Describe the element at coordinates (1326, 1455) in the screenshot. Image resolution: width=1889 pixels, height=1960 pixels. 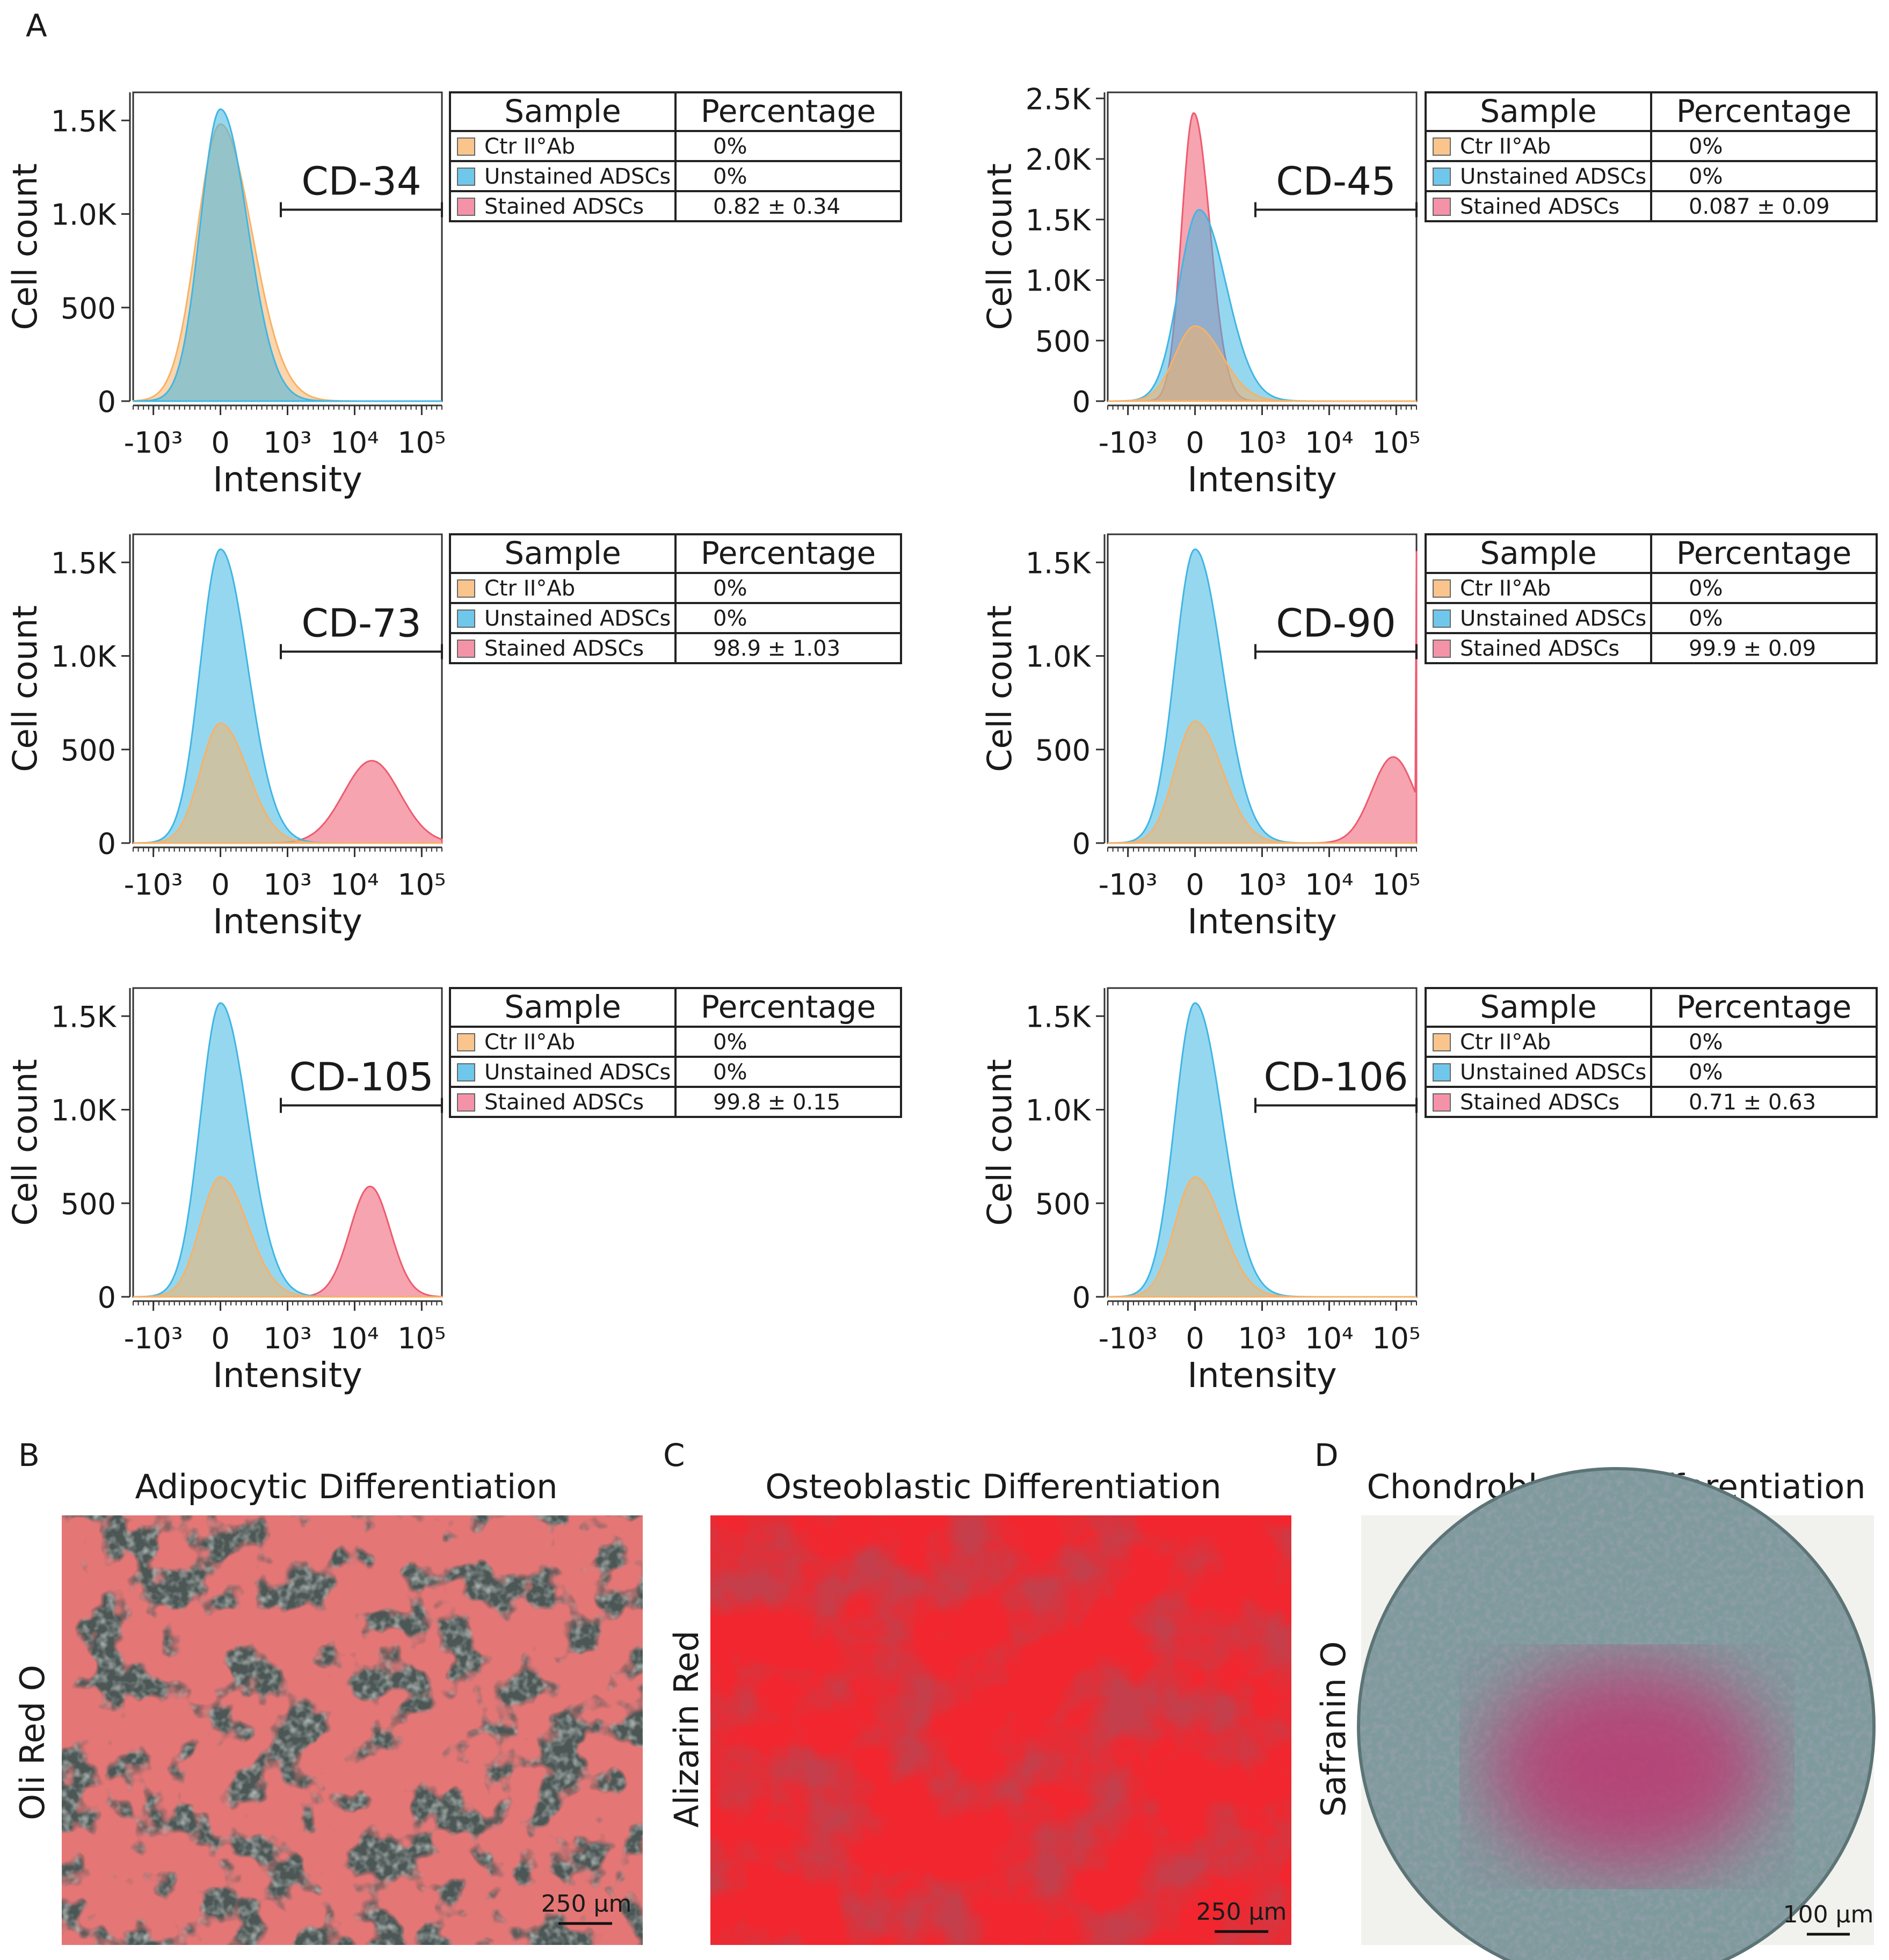
I see `panel-label-d: D` at that location.